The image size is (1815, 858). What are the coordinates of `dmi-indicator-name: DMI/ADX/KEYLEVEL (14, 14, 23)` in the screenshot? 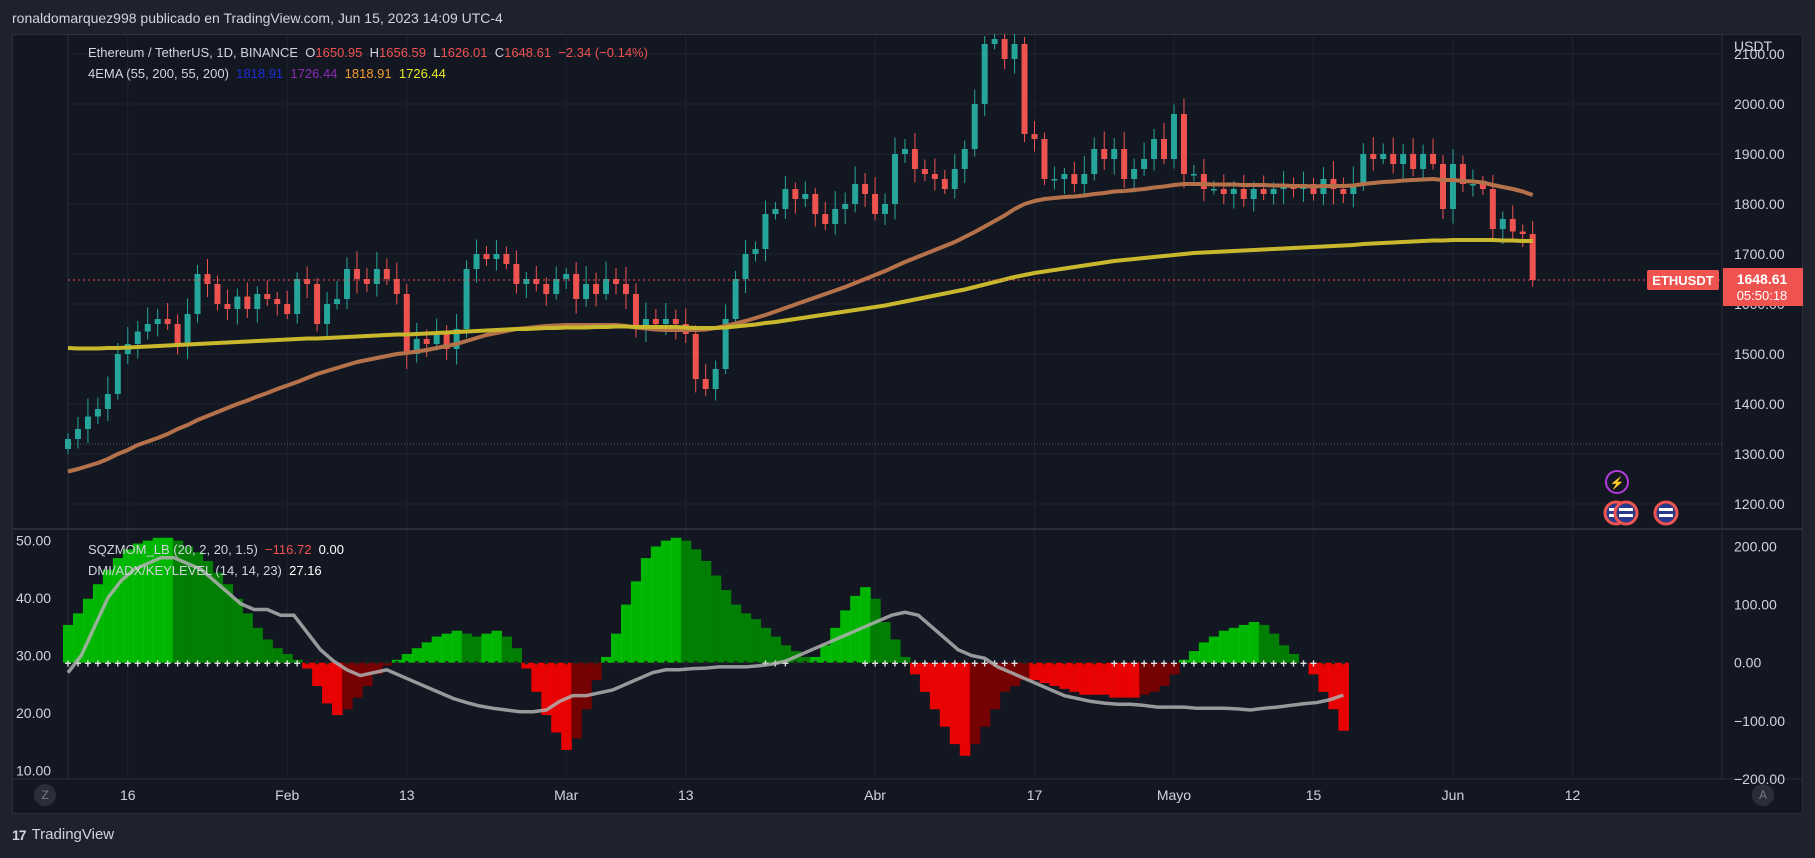 It's located at (185, 570).